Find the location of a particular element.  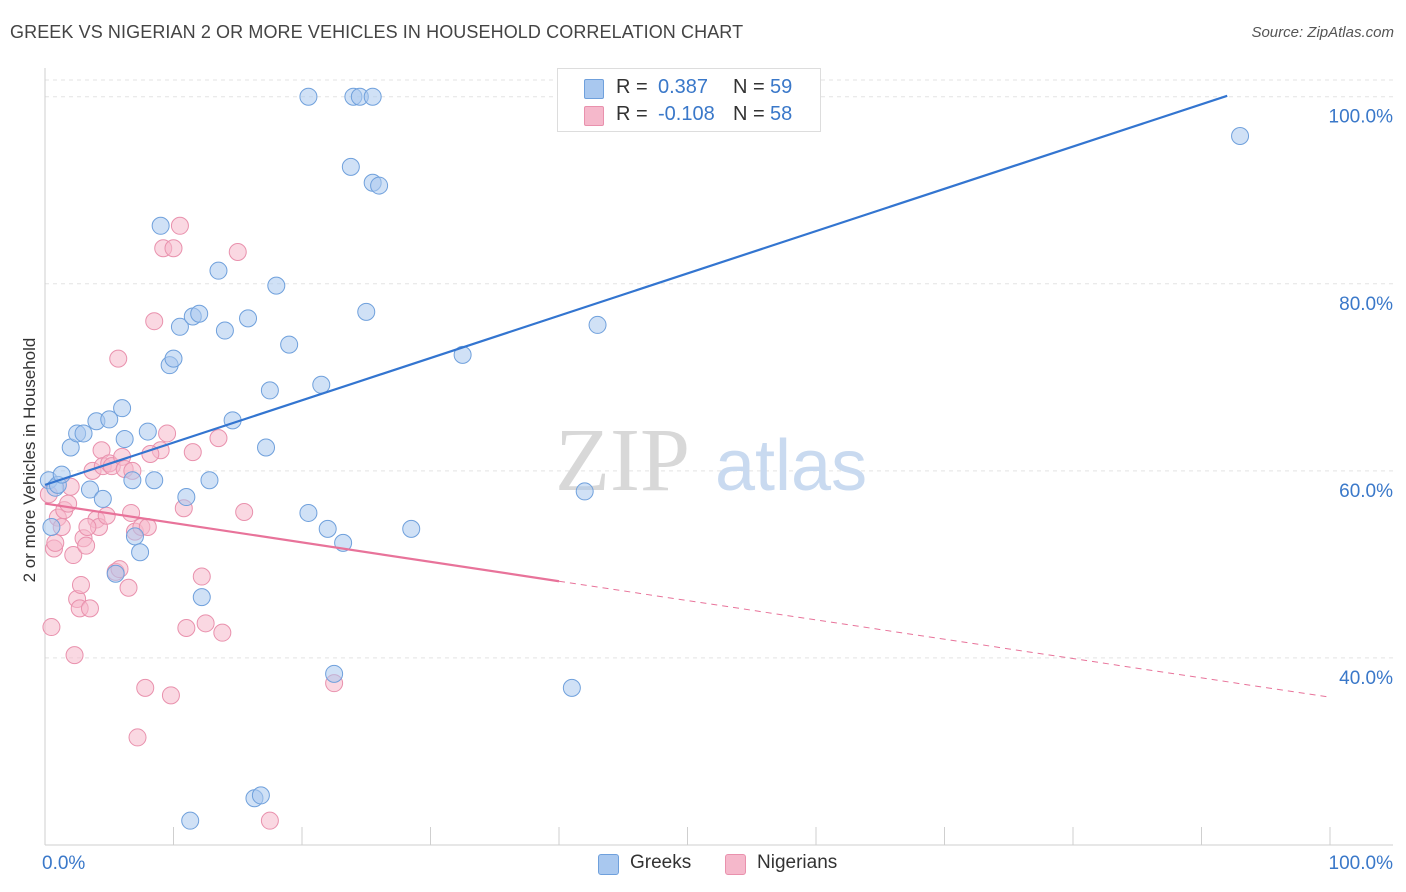

legend-row-nigerians: R = -0.108 N = 58 is located at coordinates (689, 114).